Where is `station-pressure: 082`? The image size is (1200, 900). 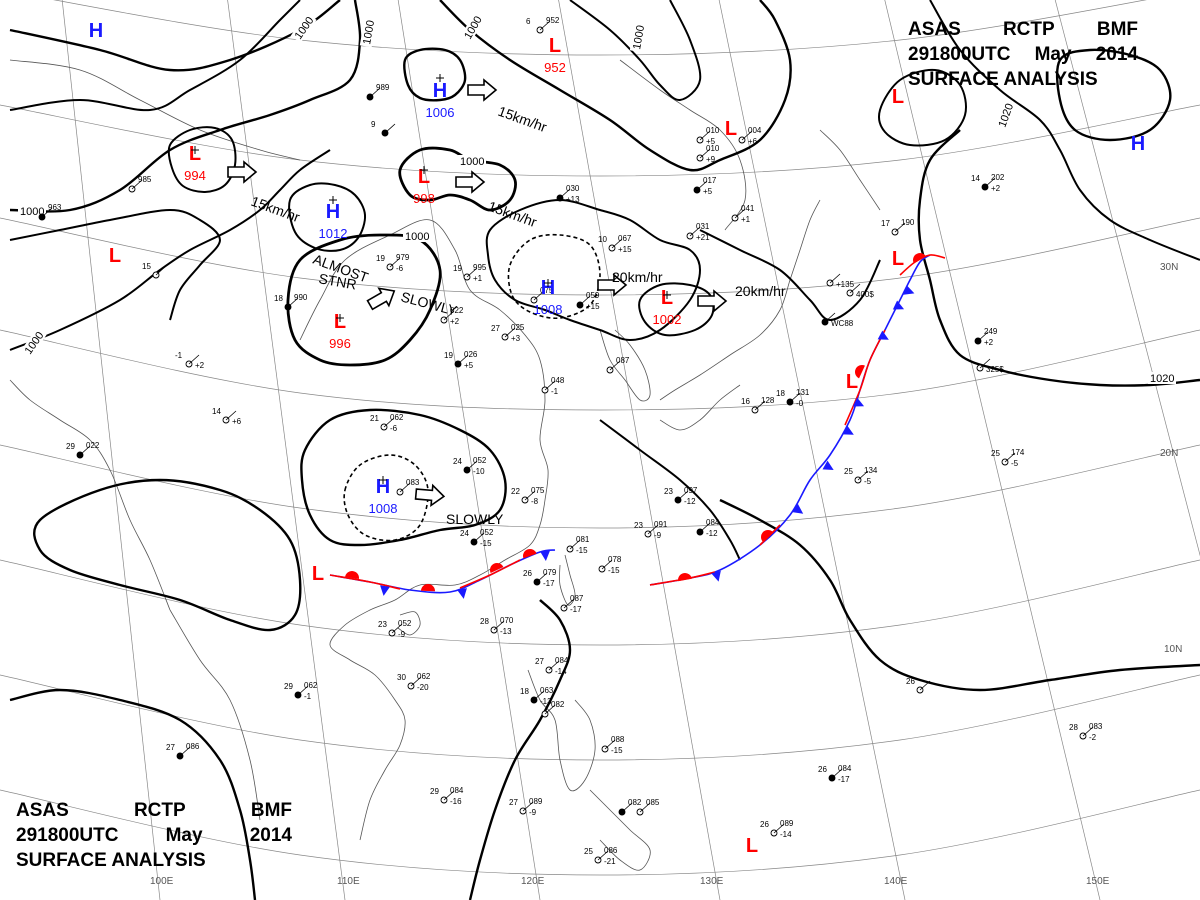
station-pressure: 082 is located at coordinates (558, 704).